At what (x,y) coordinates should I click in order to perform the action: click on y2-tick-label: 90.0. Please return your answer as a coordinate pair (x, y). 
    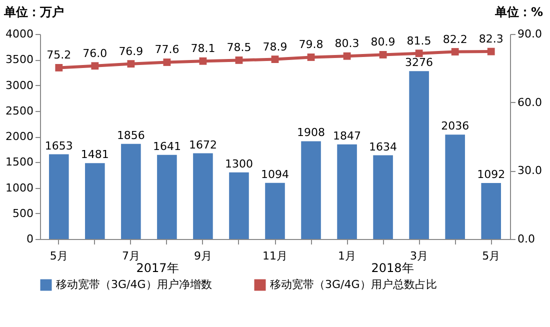
    Looking at the image, I should click on (530, 34).